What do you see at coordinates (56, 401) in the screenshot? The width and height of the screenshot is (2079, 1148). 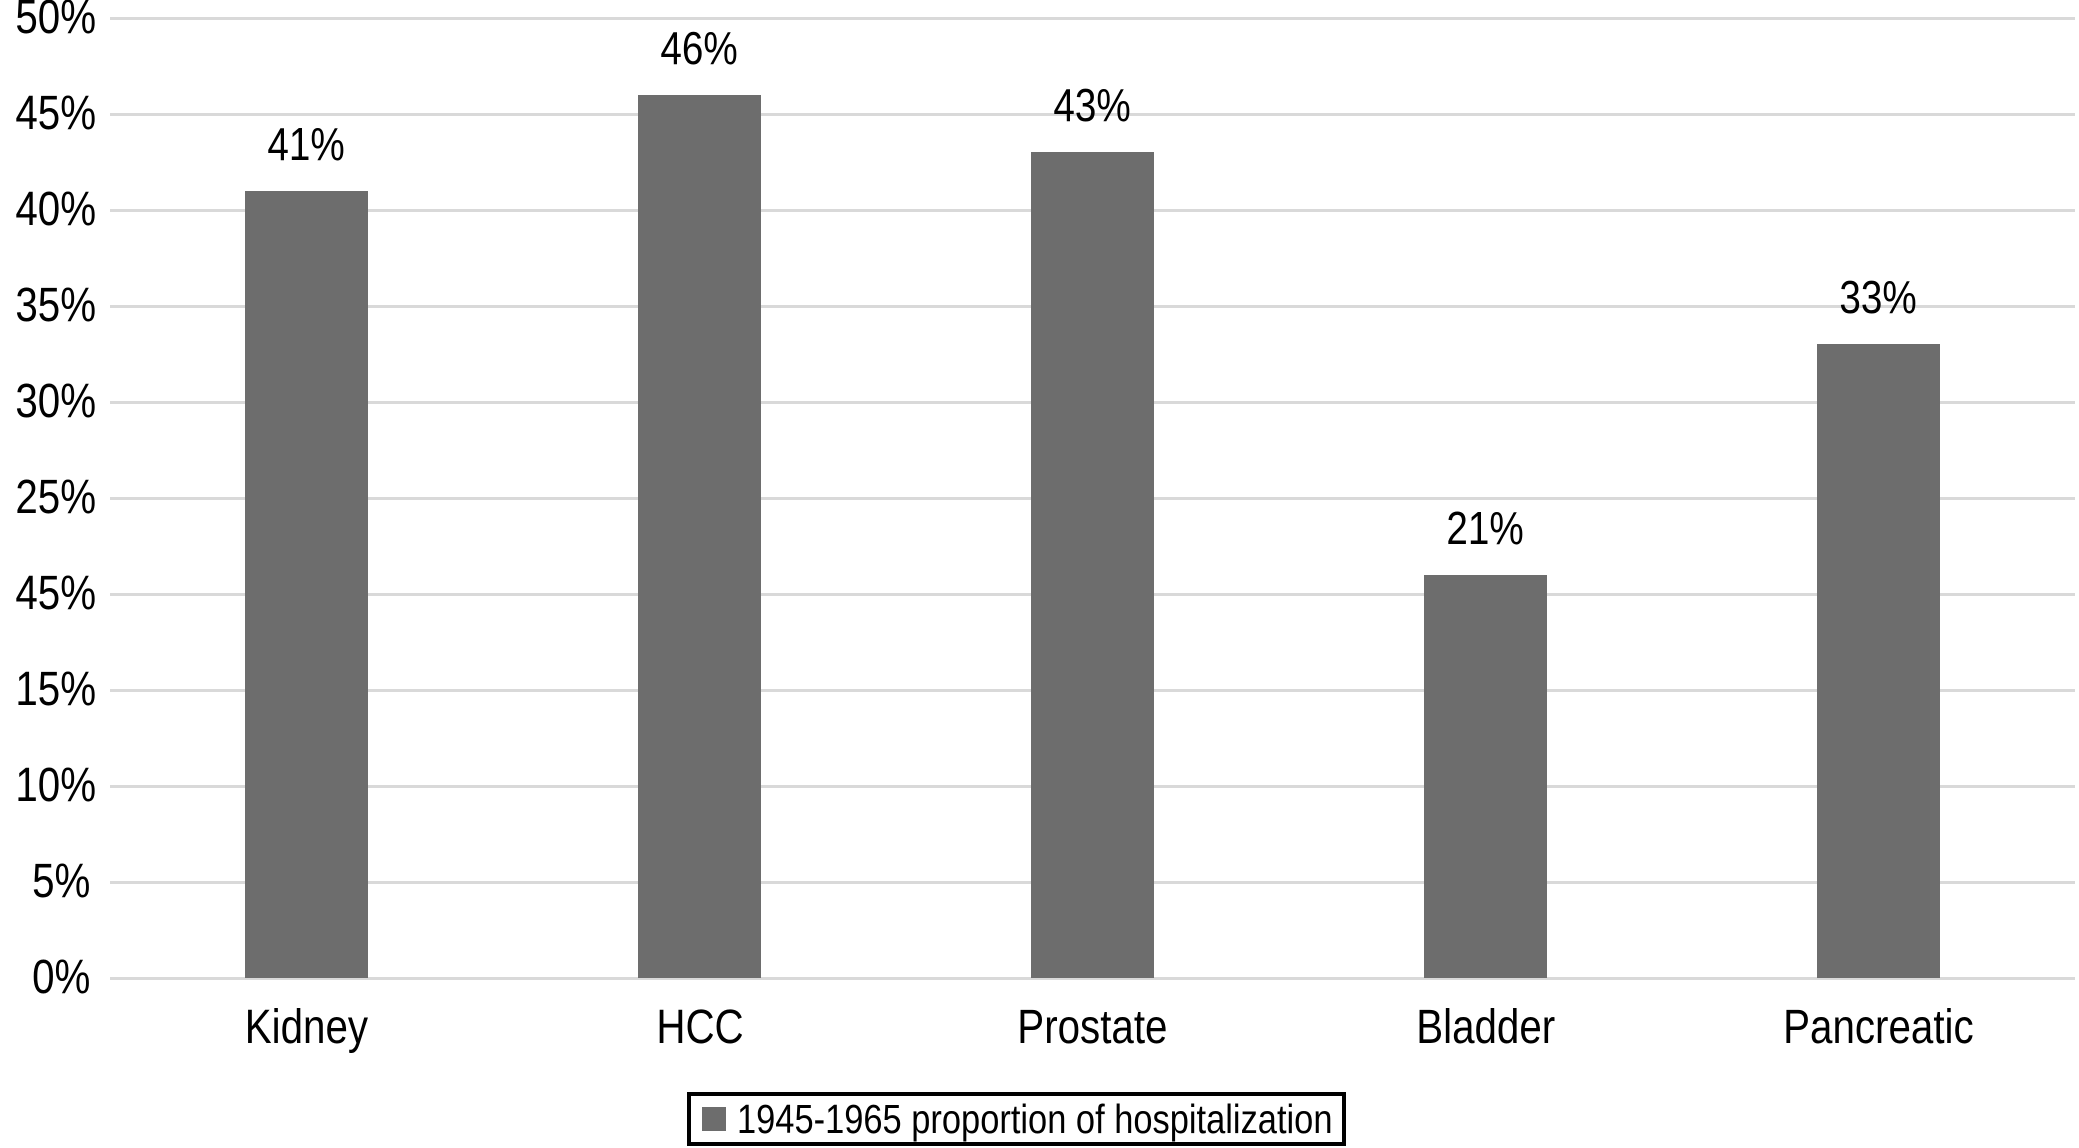 I see `y-axis-tick-label: 30%` at bounding box center [56, 401].